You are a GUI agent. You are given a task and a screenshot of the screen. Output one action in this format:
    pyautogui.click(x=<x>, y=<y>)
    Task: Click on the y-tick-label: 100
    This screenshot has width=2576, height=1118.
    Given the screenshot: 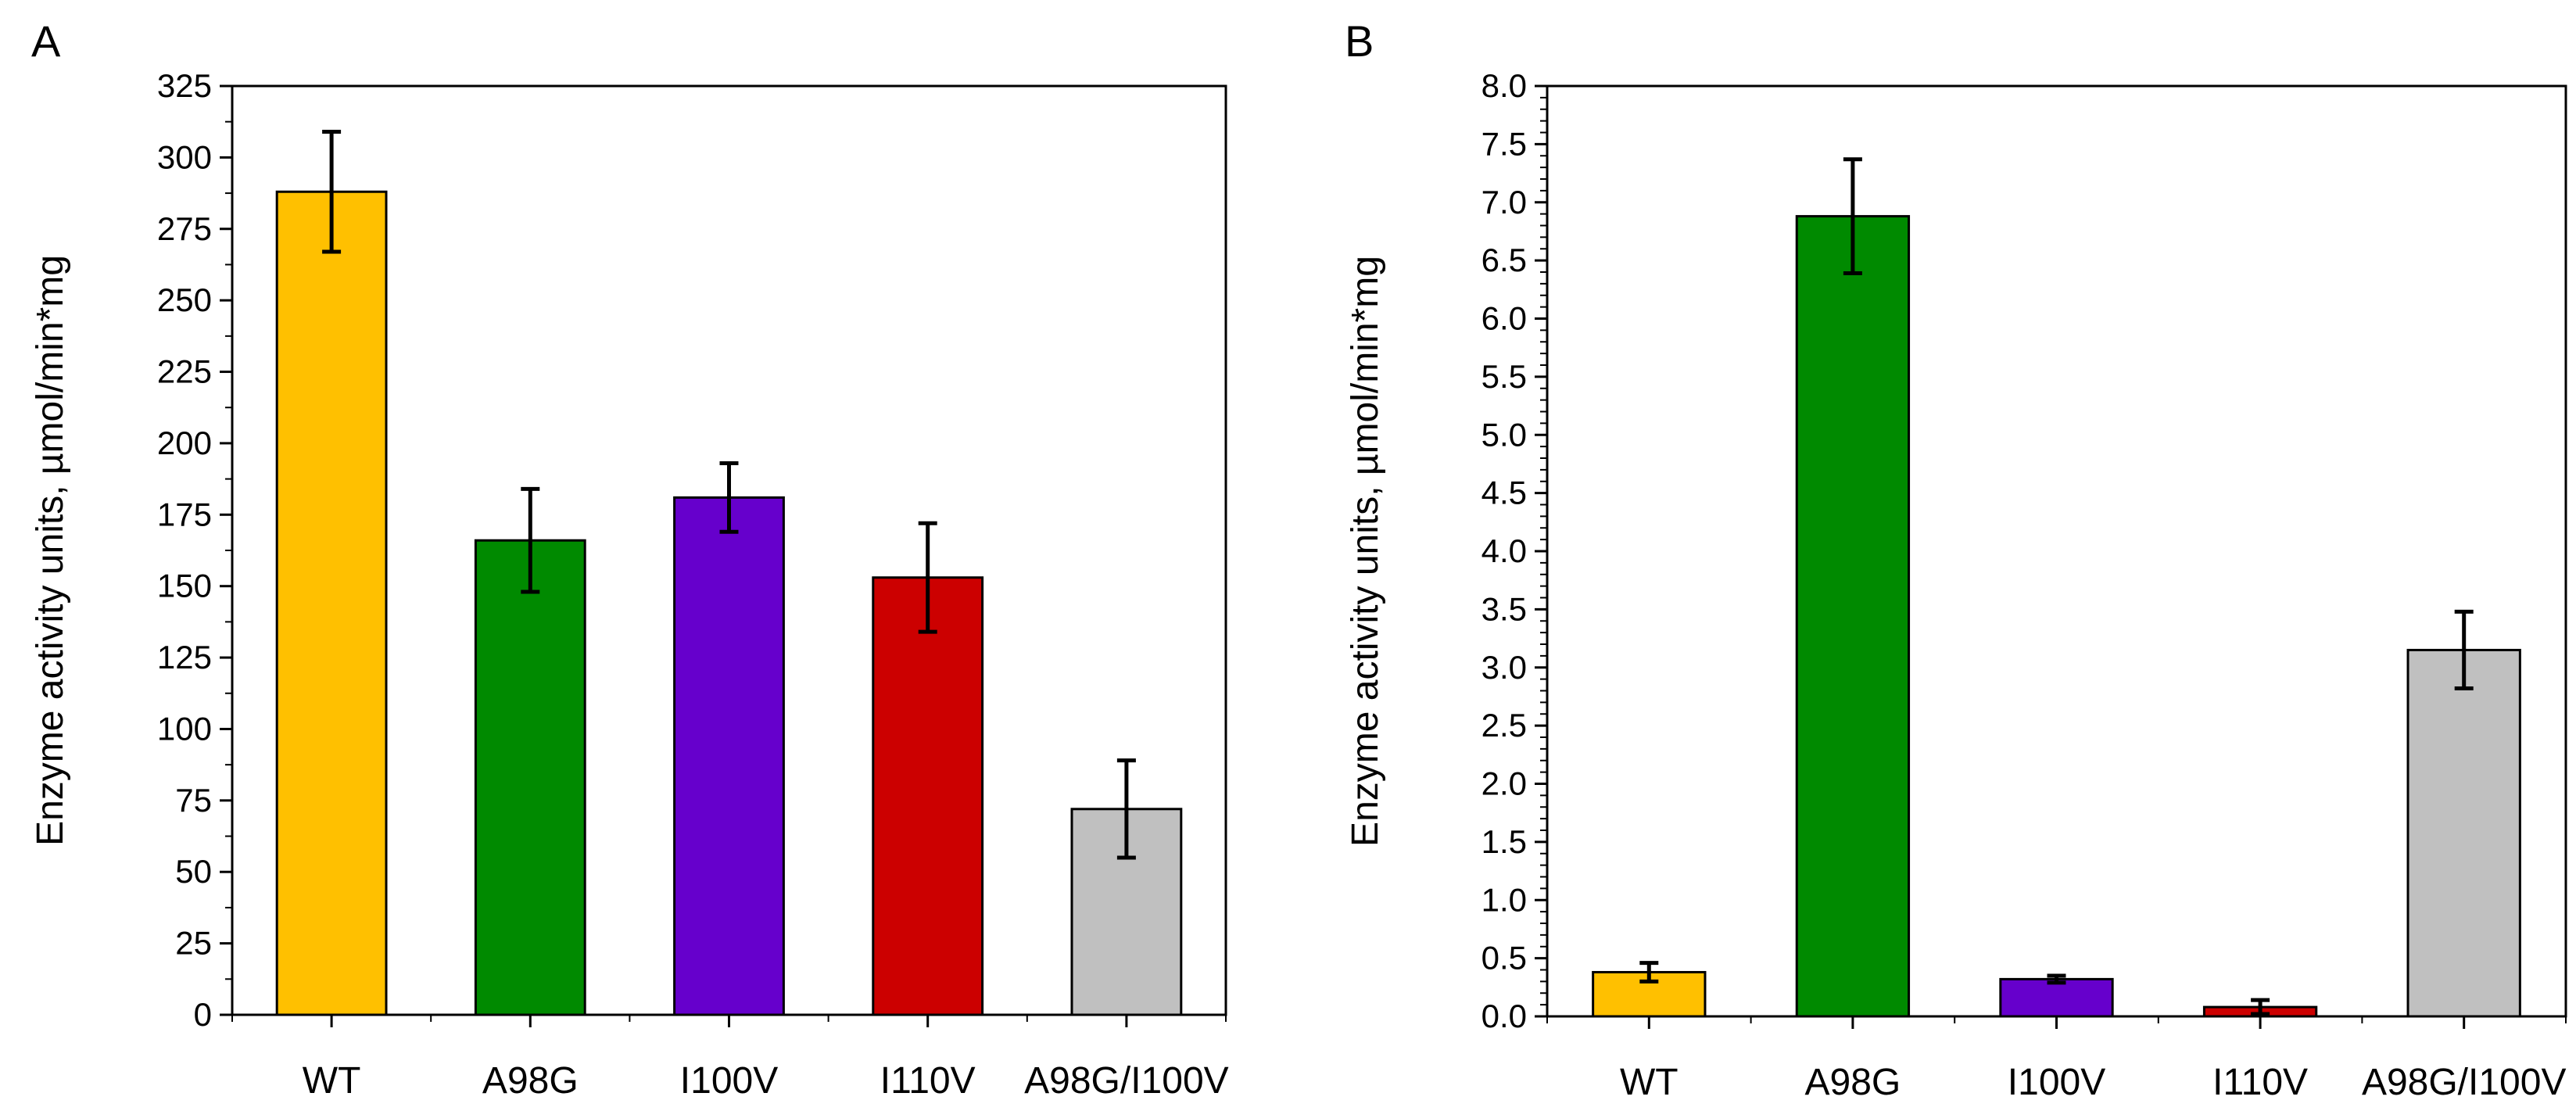 What is the action you would take?
    pyautogui.click(x=184, y=729)
    